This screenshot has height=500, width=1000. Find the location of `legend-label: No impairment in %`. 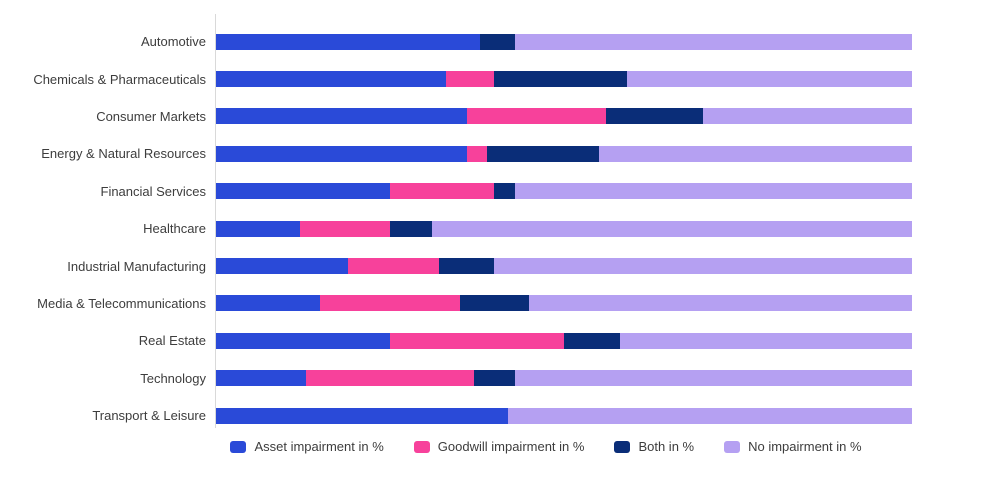

legend-label: No impairment in % is located at coordinates (805, 446).